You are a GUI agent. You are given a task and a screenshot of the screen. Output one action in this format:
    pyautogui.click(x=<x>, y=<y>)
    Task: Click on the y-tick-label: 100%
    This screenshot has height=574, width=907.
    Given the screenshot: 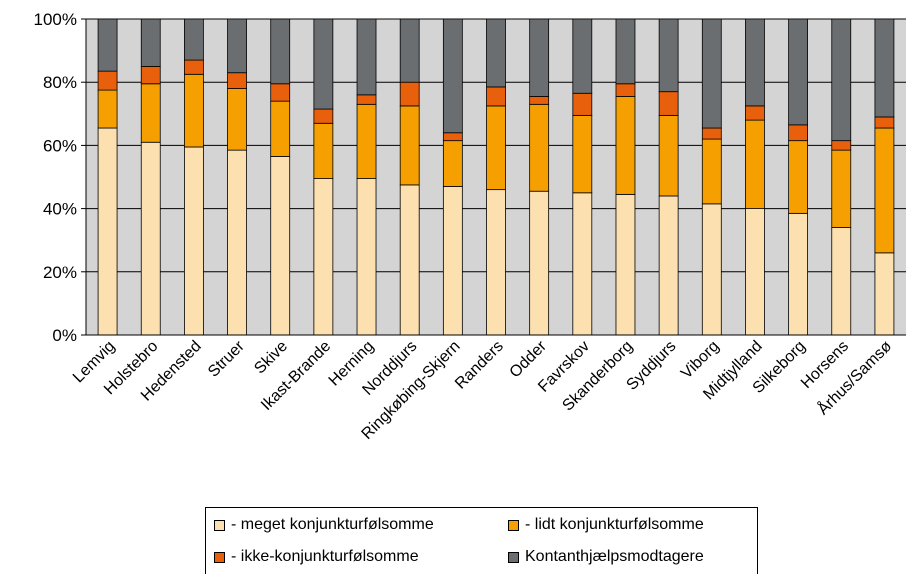 What is the action you would take?
    pyautogui.click(x=55, y=19)
    